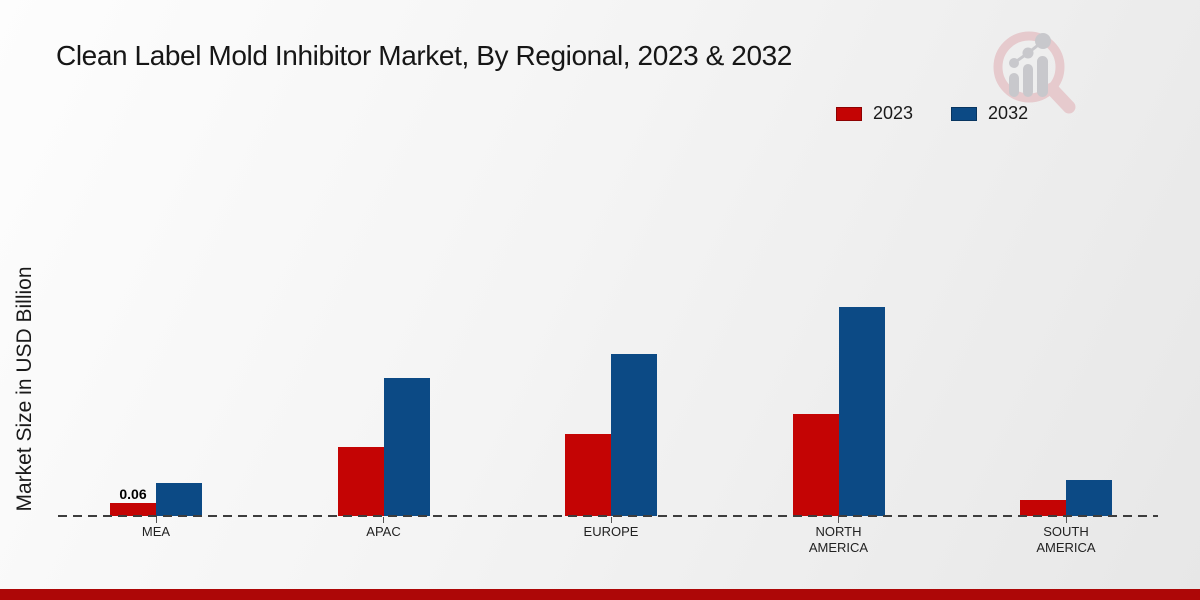 The width and height of the screenshot is (1200, 600). I want to click on bar-2023-north-america, so click(815, 465).